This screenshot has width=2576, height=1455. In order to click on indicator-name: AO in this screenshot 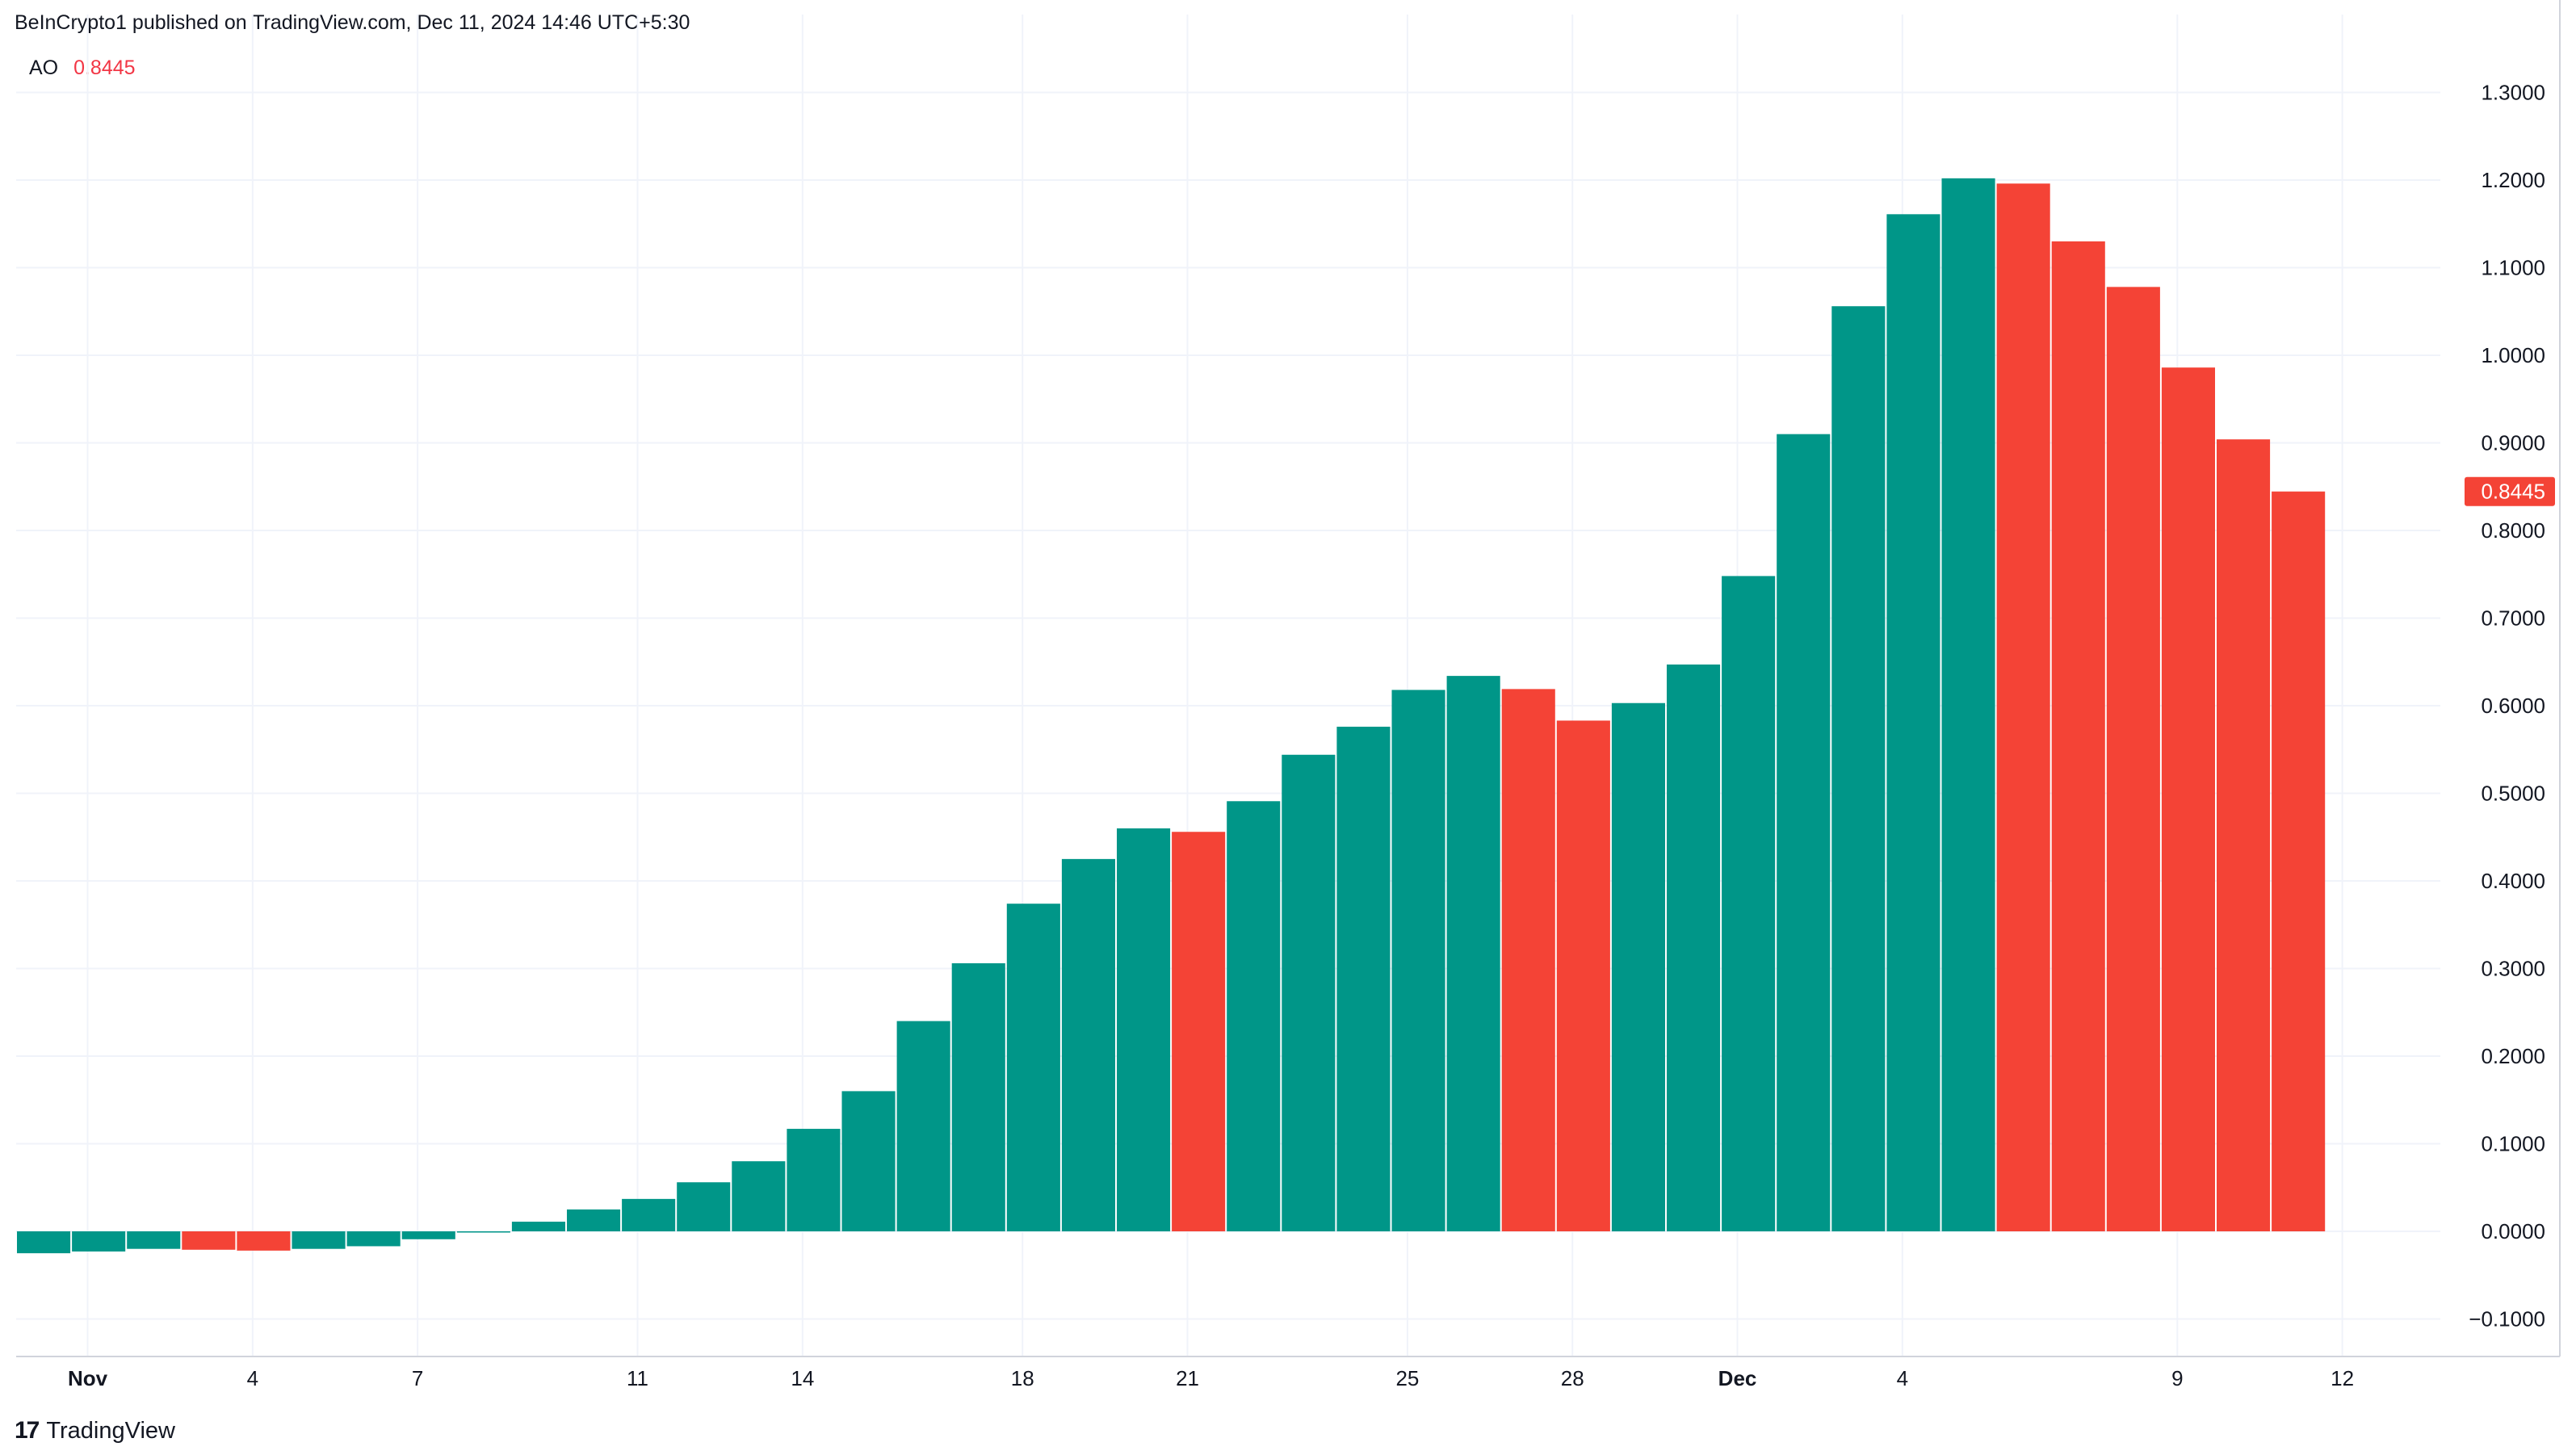, I will do `click(44, 68)`.